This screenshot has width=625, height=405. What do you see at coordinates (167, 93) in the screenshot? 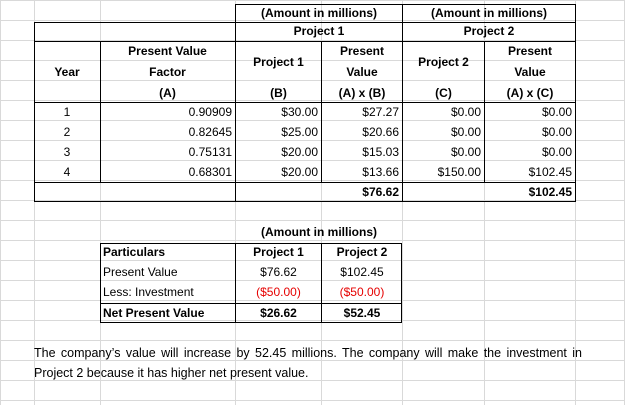
I see `col-header-pvf-code: (A)` at bounding box center [167, 93].